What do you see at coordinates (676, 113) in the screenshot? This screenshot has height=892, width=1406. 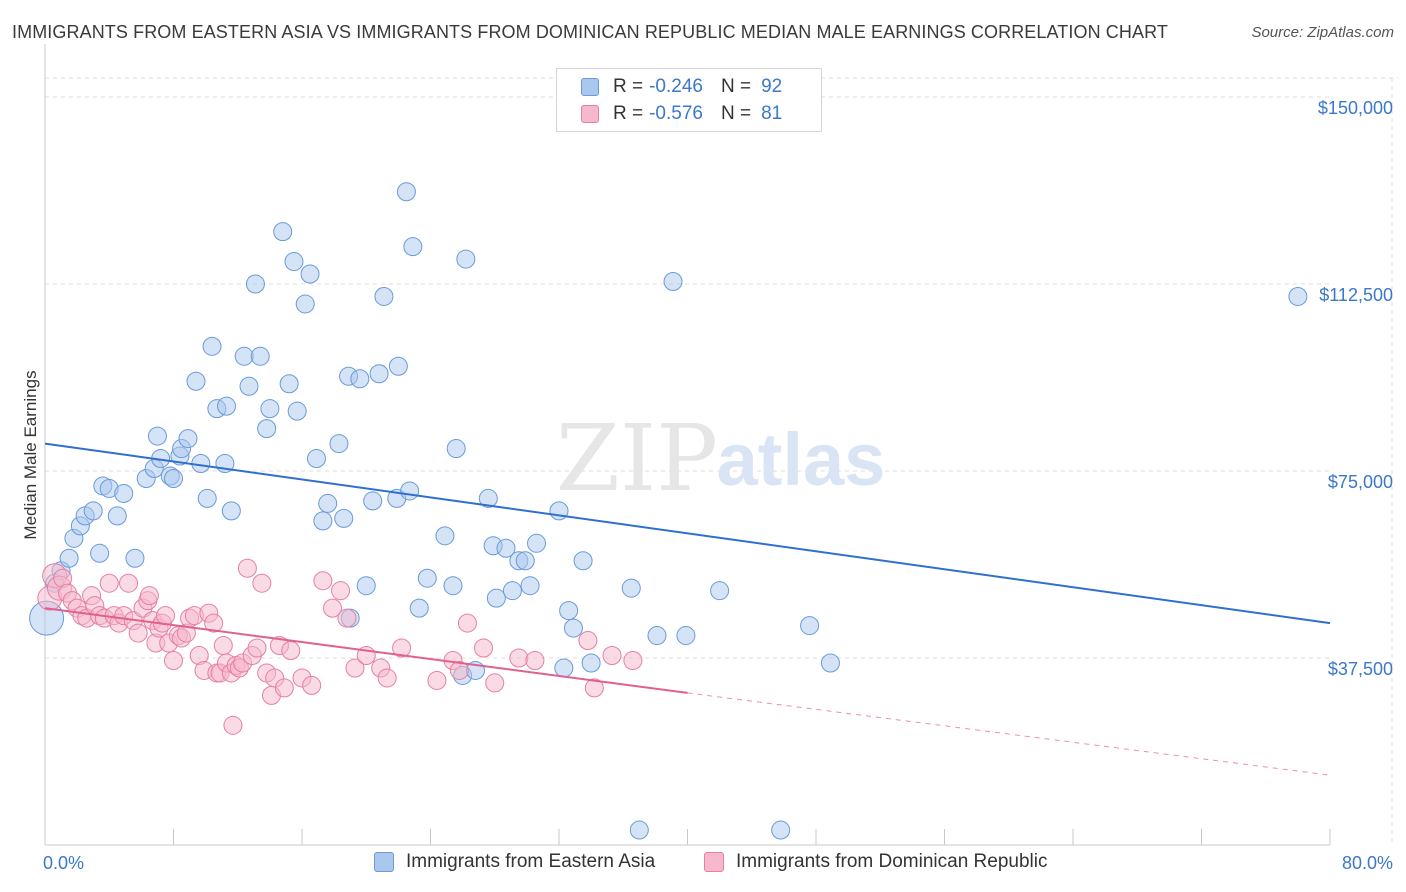 I see `legend-r-value: -0.576` at bounding box center [676, 113].